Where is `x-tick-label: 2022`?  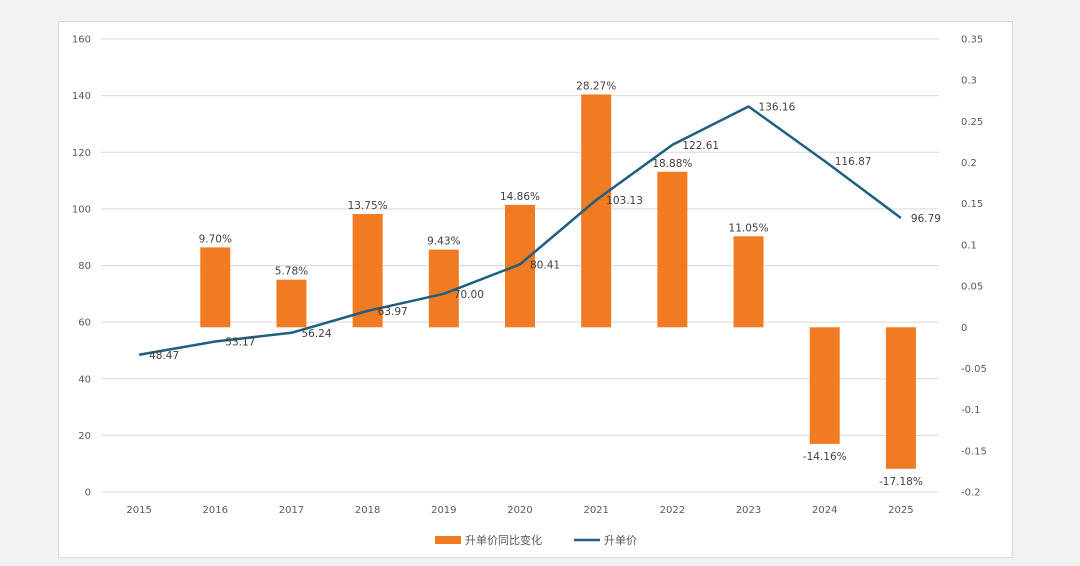
x-tick-label: 2022 is located at coordinates (672, 510).